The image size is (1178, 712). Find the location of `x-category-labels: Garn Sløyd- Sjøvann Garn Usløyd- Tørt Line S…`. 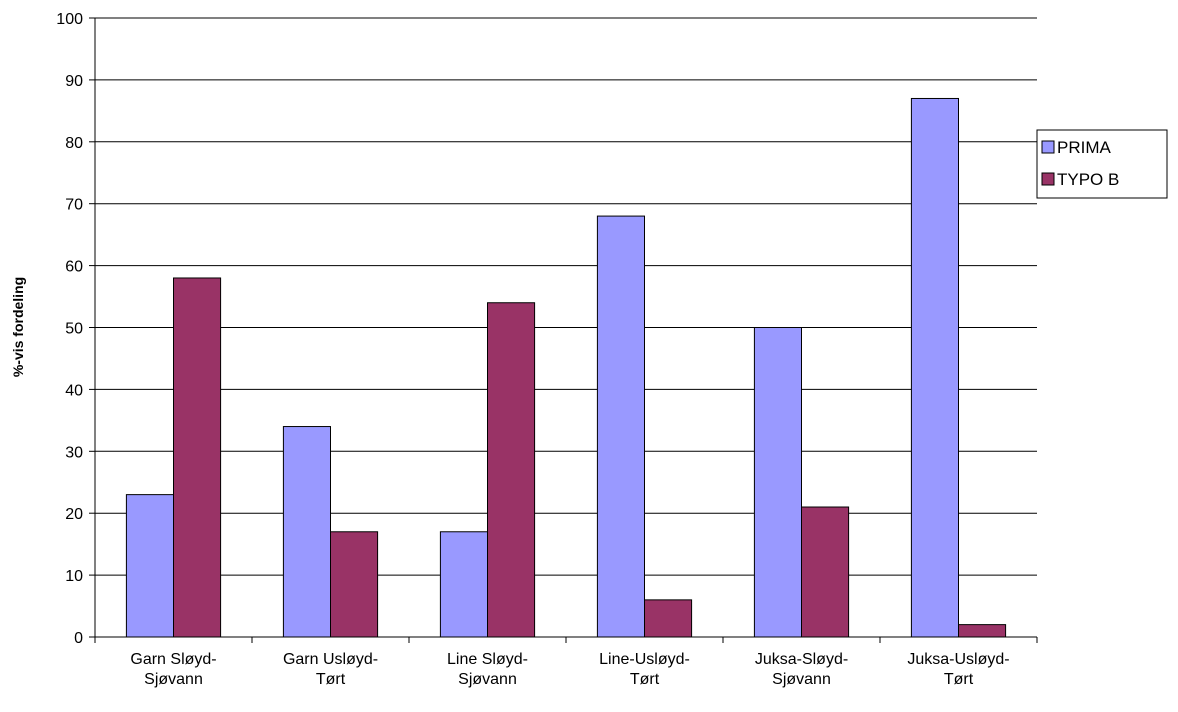

x-category-labels: Garn Sløyd- Sjøvann Garn Usløyd- Tørt Line S… is located at coordinates (569, 669).